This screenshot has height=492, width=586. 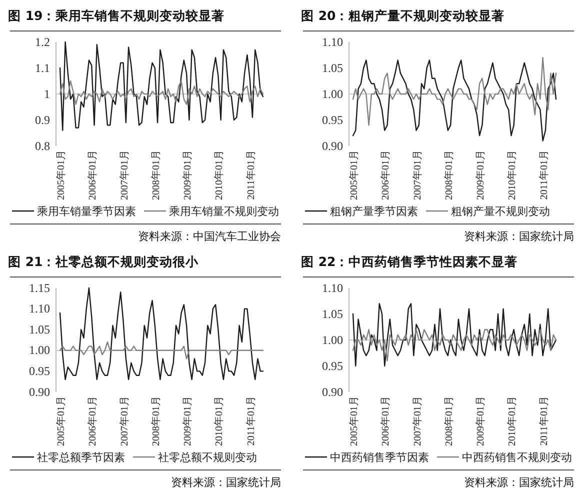 I want to click on legend-label: 中西药销售不规则变动, so click(x=517, y=457).